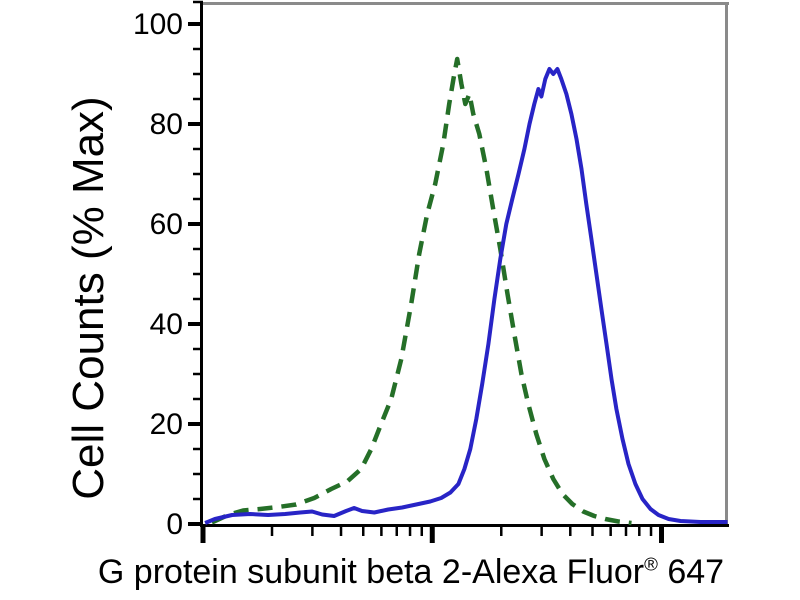  I want to click on registered-trademark-icon: ®, so click(651, 564).